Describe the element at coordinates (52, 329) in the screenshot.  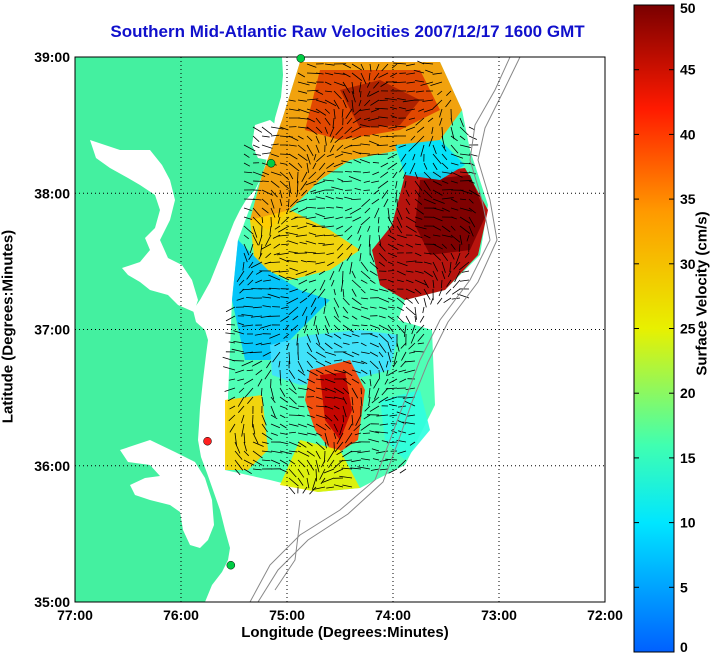
I see `y-tick-labels: 39:00 38:00 37:00 36:00 35:00` at that location.